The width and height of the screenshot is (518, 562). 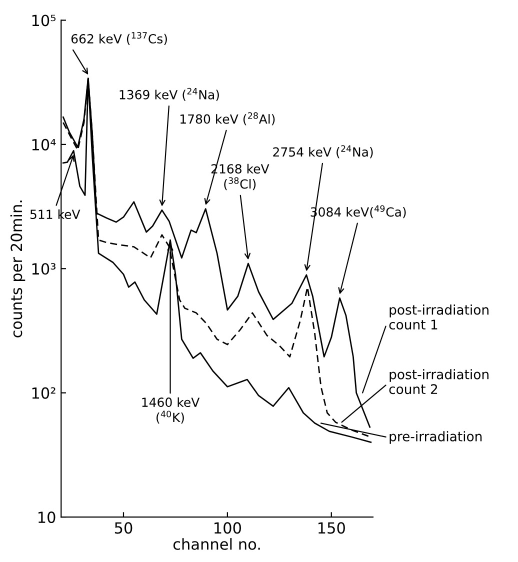 What do you see at coordinates (18, 269) in the screenshot?
I see `y-axis-title: counts per 20min.` at bounding box center [18, 269].